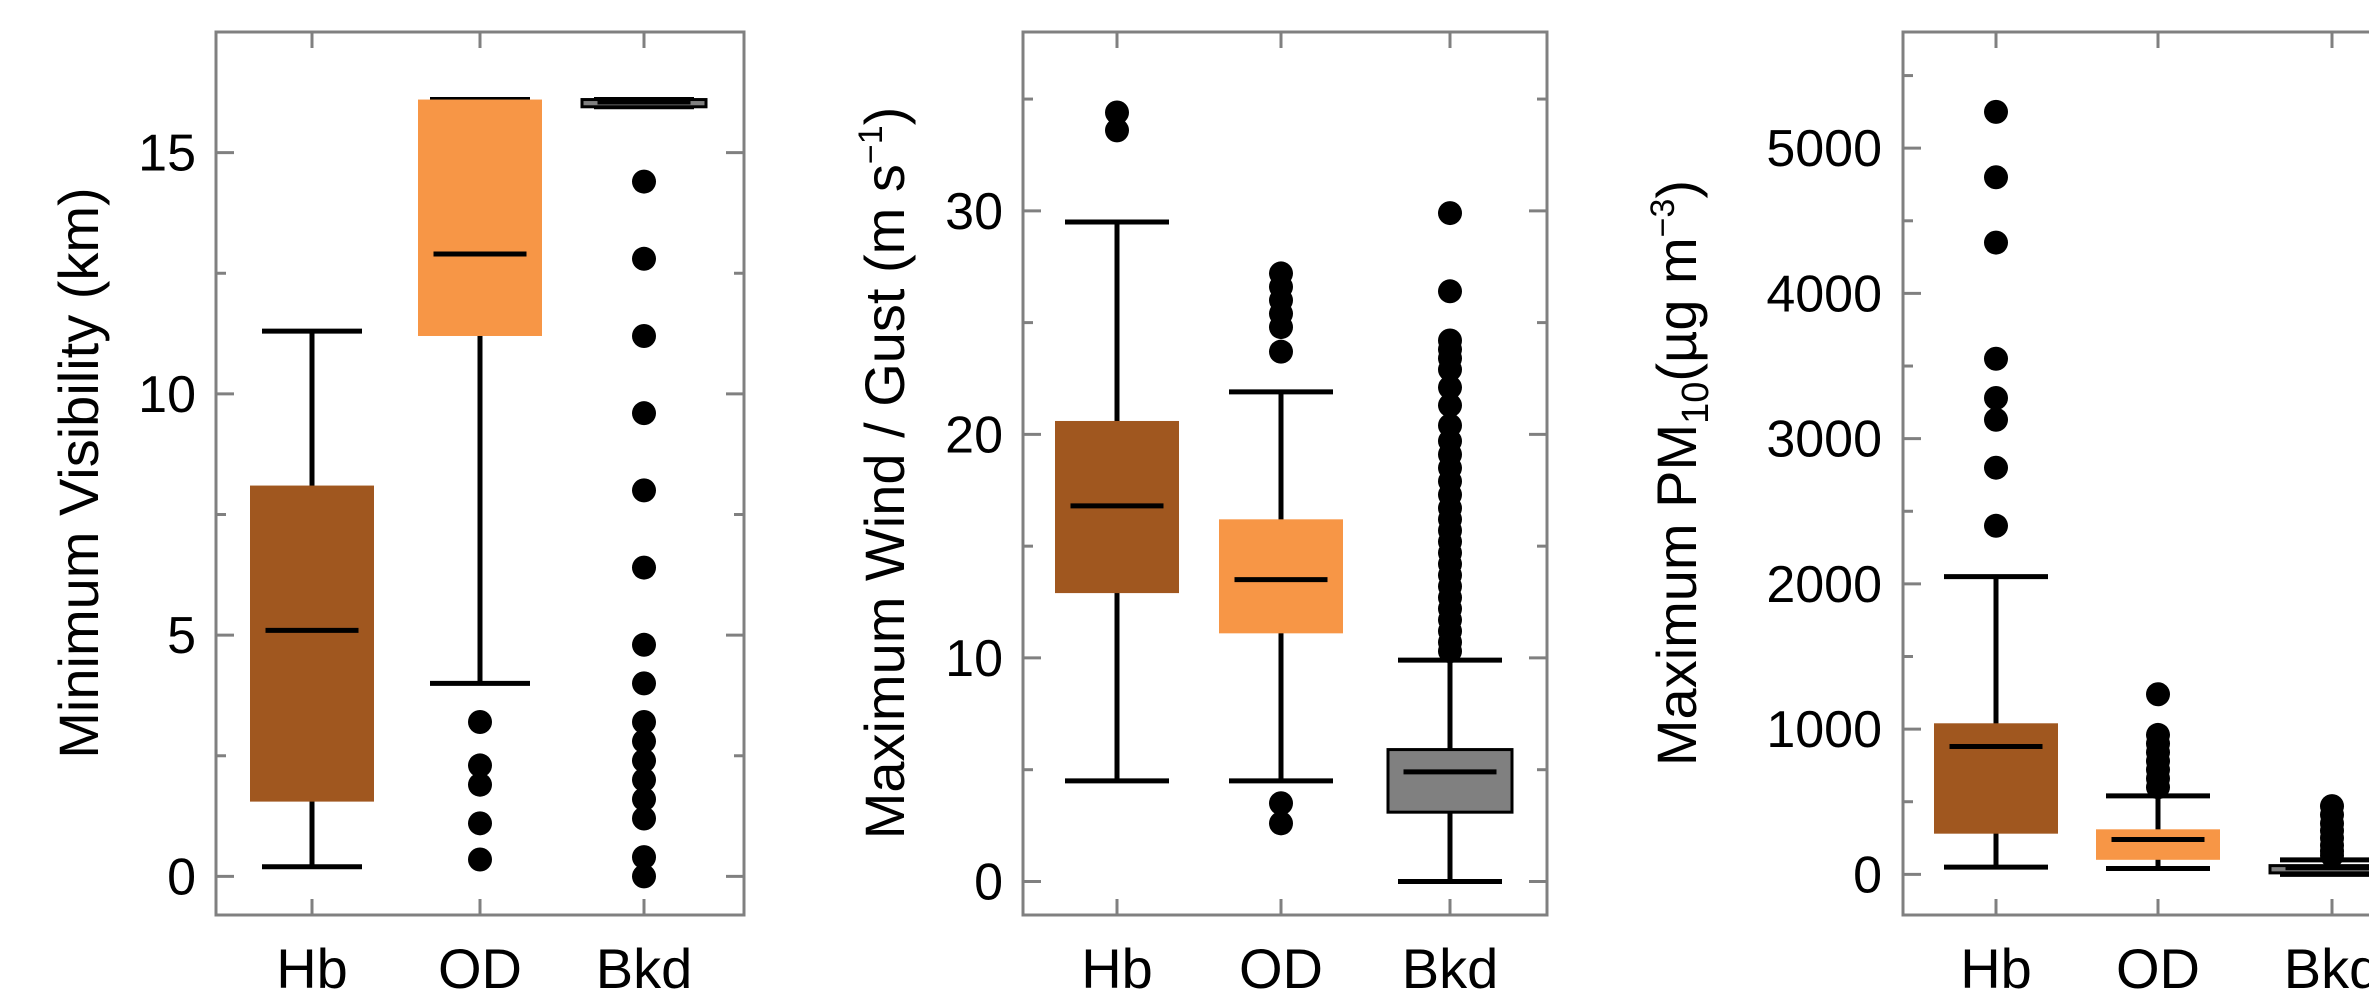 This screenshot has width=2369, height=995. What do you see at coordinates (78, 472) in the screenshot?
I see `y-axis-label: Minimum Visibility (km)` at bounding box center [78, 472].